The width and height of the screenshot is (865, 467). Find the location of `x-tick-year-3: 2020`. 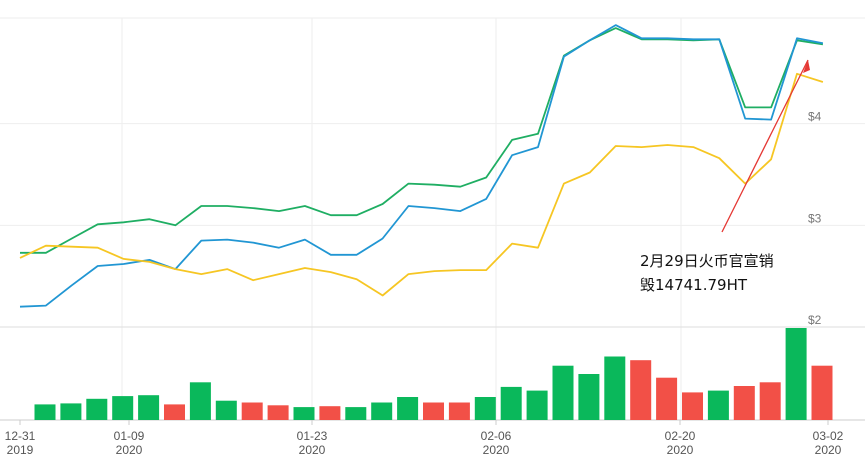

x-tick-year-3: 2020 is located at coordinates (496, 450).